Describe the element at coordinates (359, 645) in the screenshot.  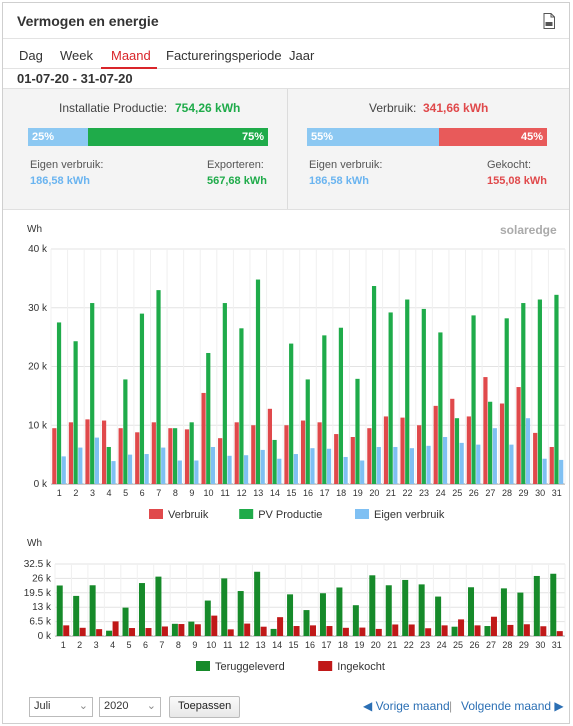
I see `x-tick-label: 19` at that location.